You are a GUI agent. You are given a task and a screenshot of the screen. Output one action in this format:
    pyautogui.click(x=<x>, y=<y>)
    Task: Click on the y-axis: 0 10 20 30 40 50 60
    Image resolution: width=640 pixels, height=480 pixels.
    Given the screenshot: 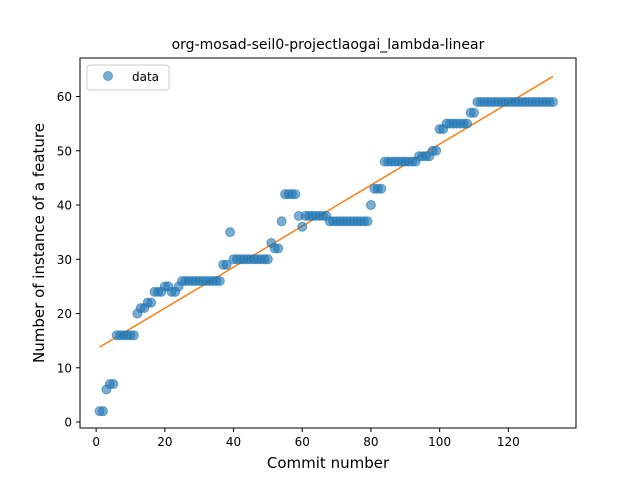 What is the action you would take?
    pyautogui.click(x=68, y=260)
    